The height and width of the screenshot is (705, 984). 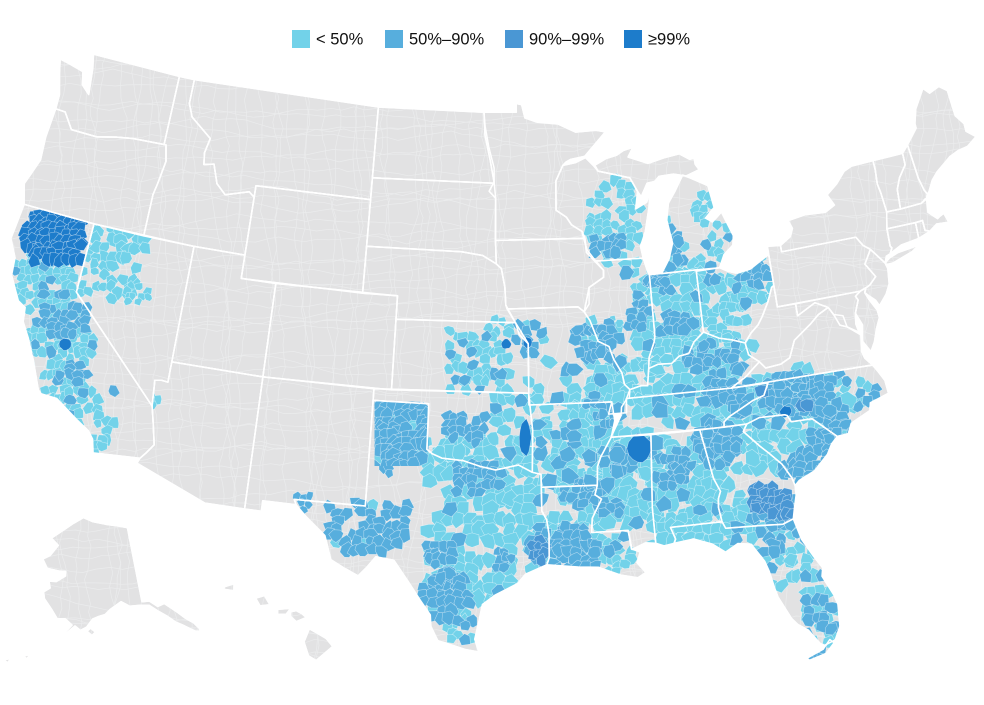 What do you see at coordinates (669, 40) in the screenshot?
I see `svg-text: ≥99%` at bounding box center [669, 40].